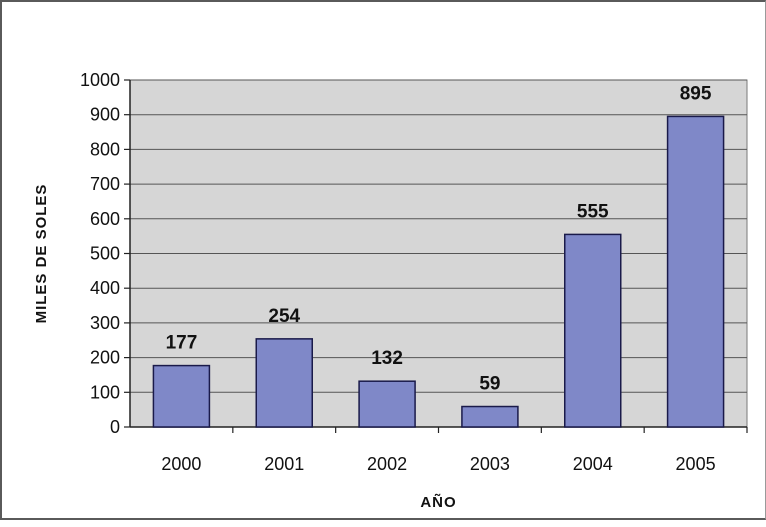 The height and width of the screenshot is (527, 766). What do you see at coordinates (593, 464) in the screenshot?
I see `x-tick-label: 2004` at bounding box center [593, 464].